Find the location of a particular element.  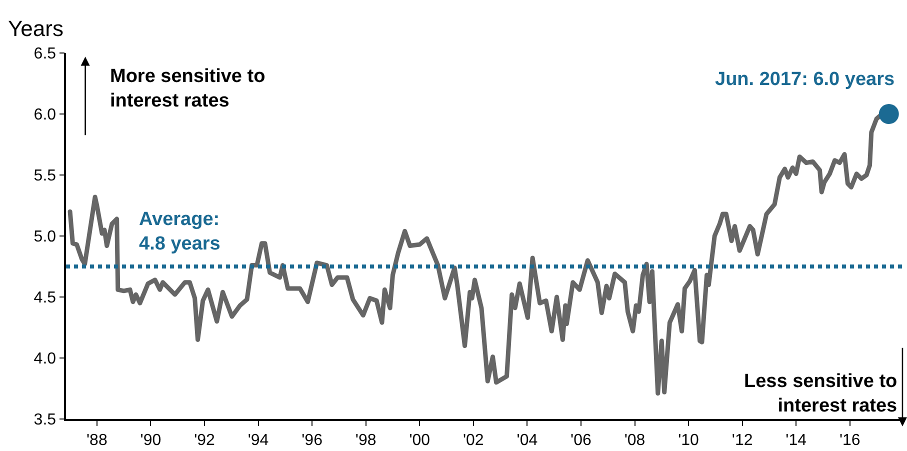

annotation: Jun. 2017: 6.0 years is located at coordinates (805, 79).